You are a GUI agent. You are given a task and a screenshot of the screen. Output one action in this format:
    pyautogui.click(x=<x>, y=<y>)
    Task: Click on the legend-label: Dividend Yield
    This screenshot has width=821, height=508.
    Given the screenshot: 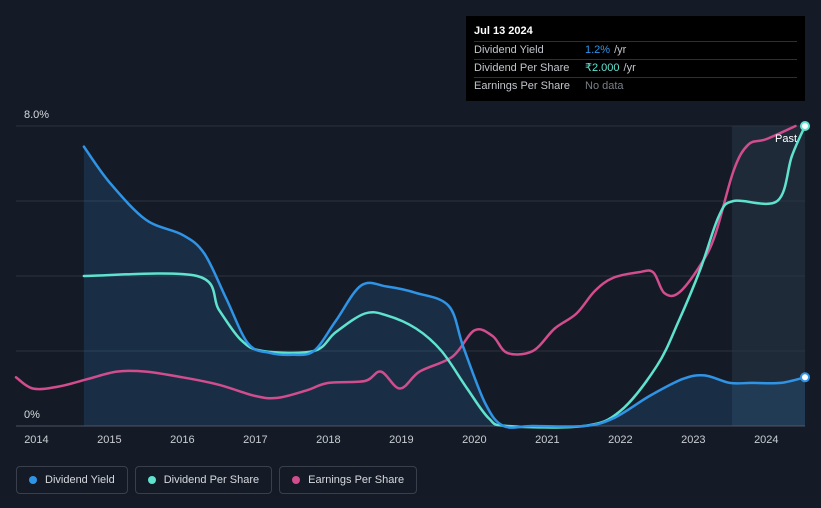 What is the action you would take?
    pyautogui.click(x=80, y=480)
    